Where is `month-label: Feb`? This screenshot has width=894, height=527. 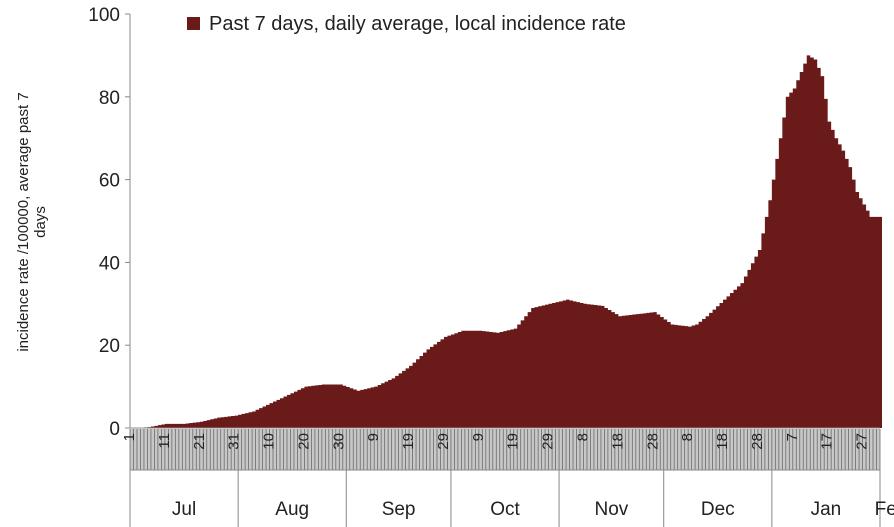
month-label: Feb is located at coordinates (884, 509).